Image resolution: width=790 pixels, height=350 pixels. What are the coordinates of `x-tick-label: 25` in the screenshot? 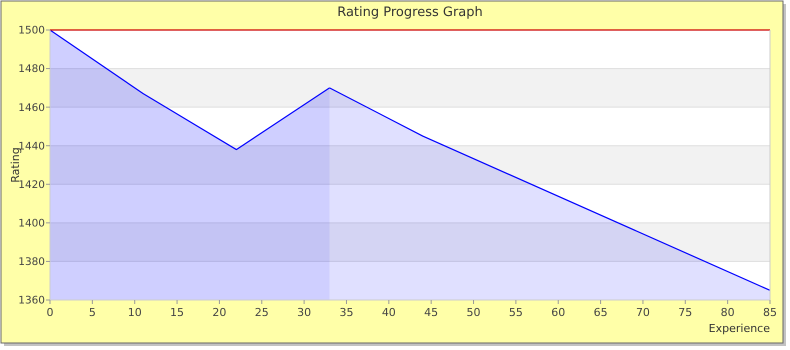 It's located at (261, 312).